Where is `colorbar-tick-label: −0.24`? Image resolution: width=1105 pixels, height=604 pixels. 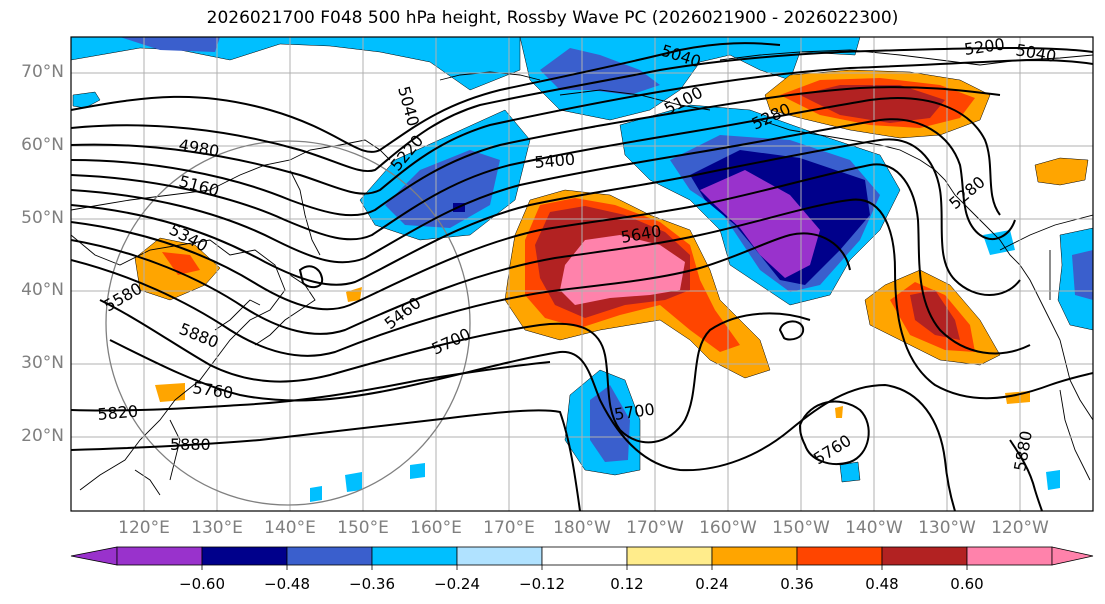
colorbar-tick-label: −0.24 is located at coordinates (457, 584).